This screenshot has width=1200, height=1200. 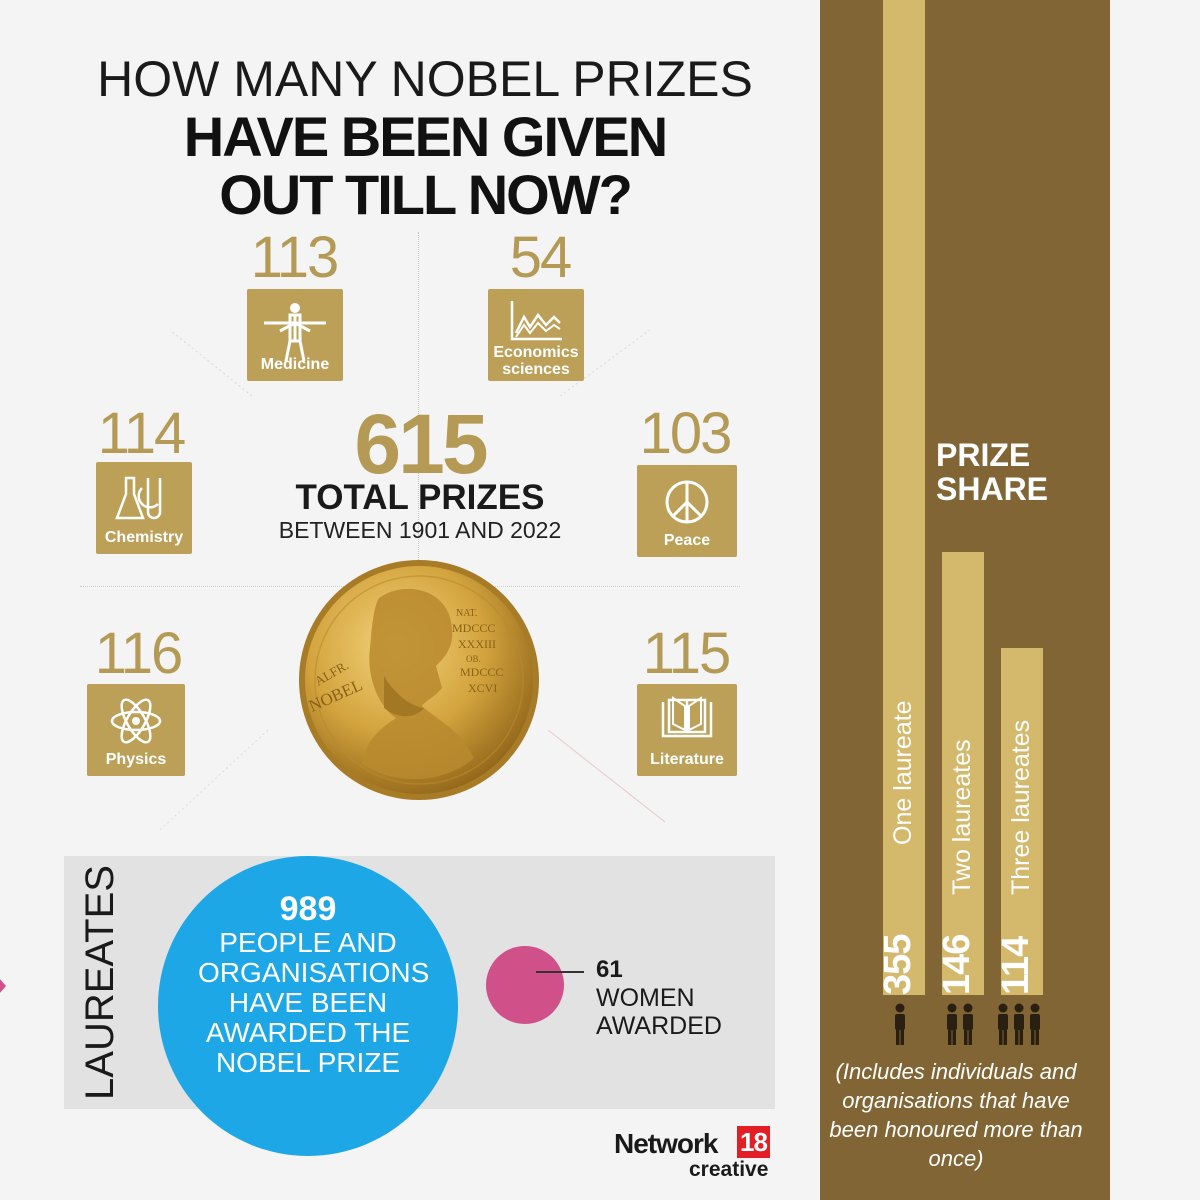 What do you see at coordinates (687, 759) in the screenshot?
I see `literature-label: Literature` at bounding box center [687, 759].